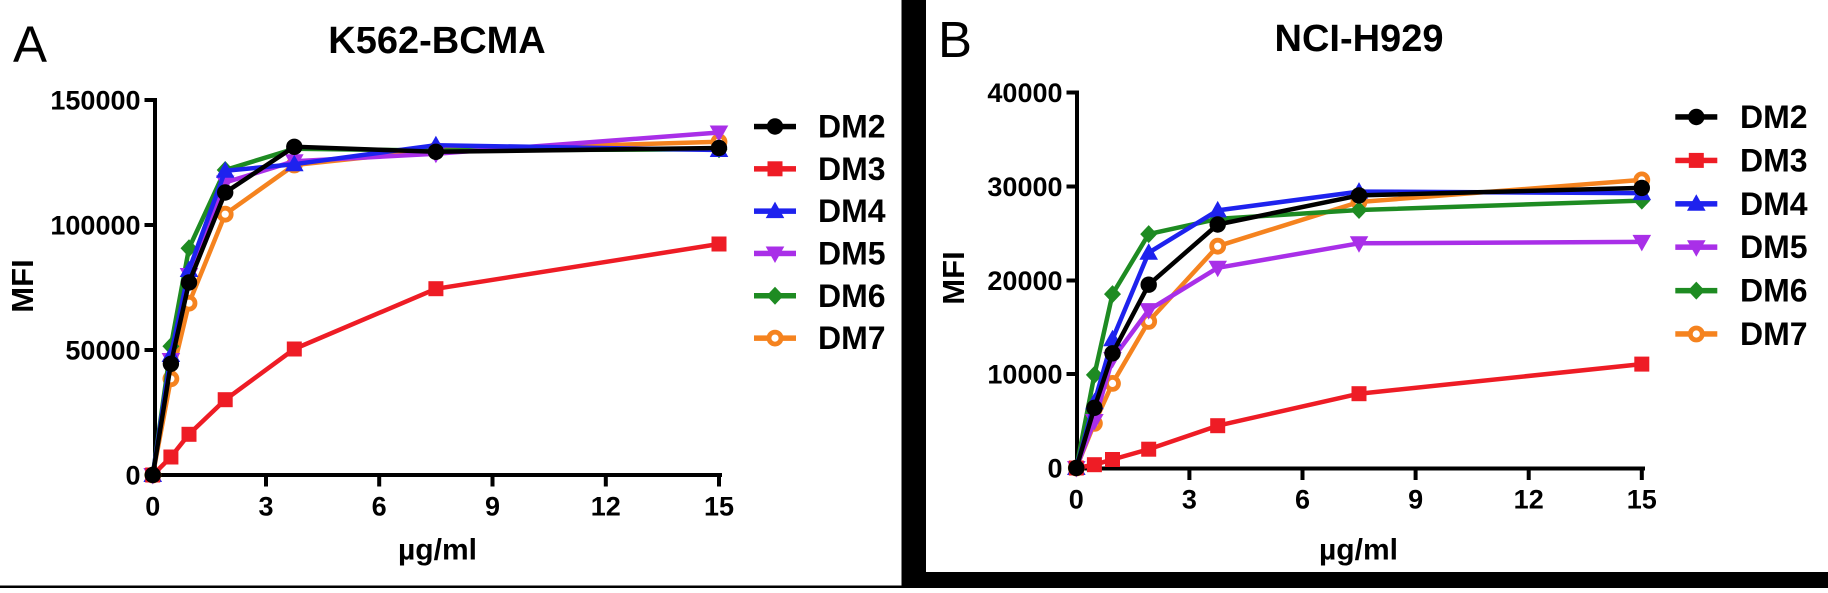 The image size is (1828, 593). What do you see at coordinates (102, 351) in the screenshot?
I see `svg-text: 50000` at bounding box center [102, 351].